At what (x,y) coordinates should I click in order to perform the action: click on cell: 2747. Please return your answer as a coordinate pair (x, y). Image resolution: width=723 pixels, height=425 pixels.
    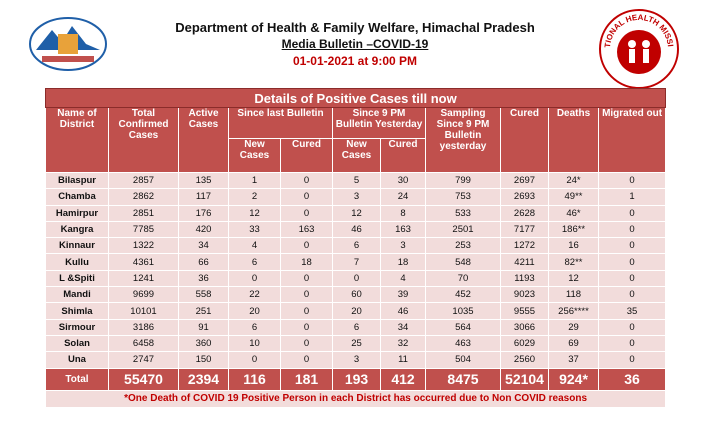
    Looking at the image, I should click on (143, 360).